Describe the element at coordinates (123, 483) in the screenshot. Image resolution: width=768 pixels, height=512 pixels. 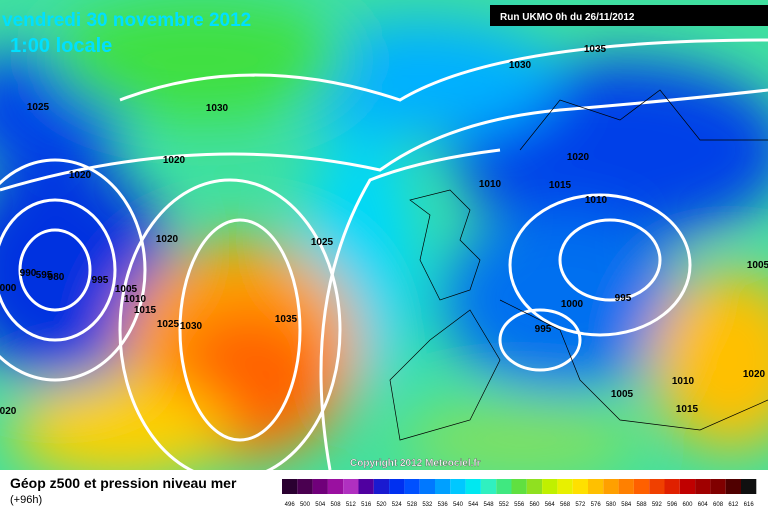
I see `footer-title: Géop z500 et pression niveau mer` at that location.